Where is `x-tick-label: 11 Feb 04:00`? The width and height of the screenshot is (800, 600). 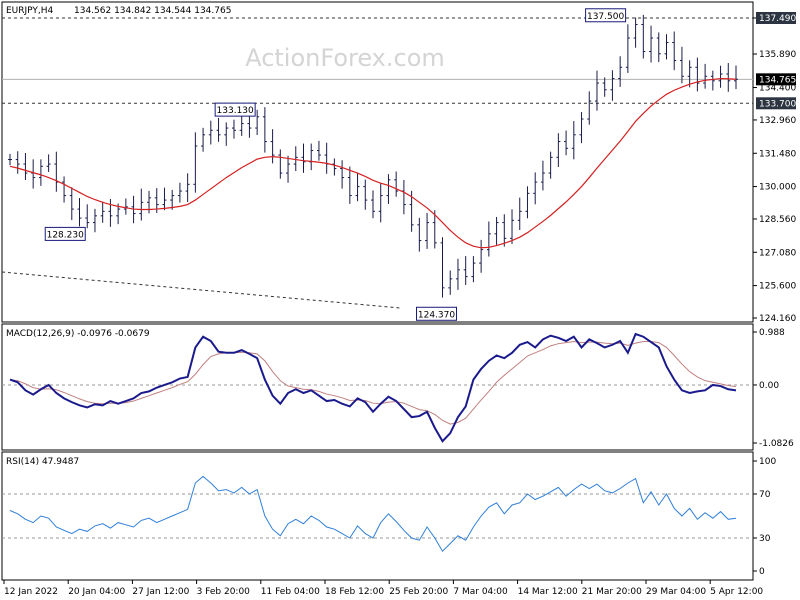
x-tick-label: 11 Feb 04:00 is located at coordinates (290, 592).